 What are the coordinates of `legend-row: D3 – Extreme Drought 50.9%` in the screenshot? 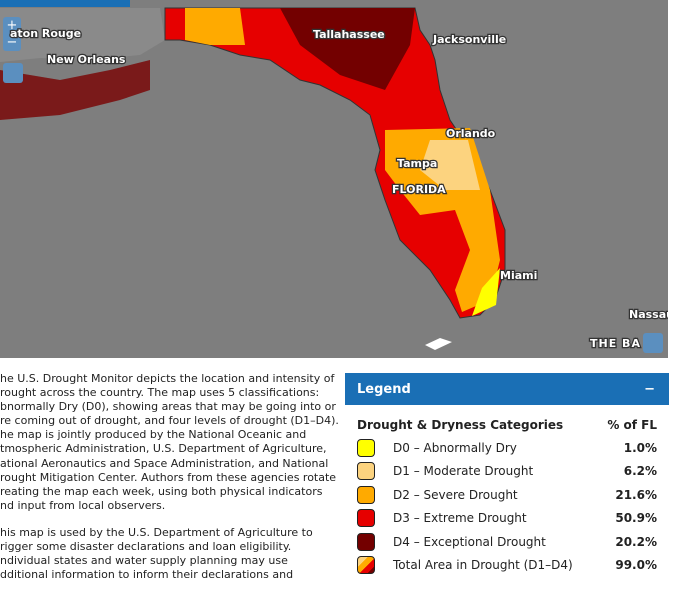 It's located at (507, 519).